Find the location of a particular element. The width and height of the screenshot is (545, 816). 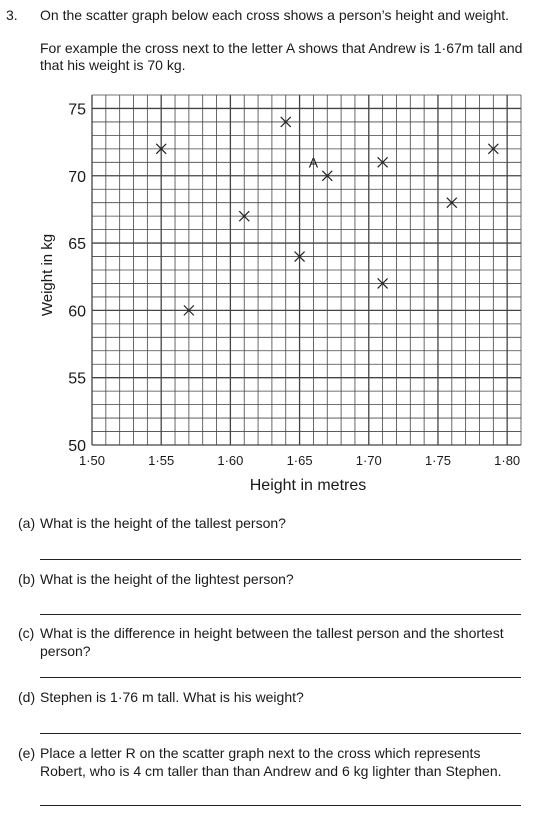

y-tick-label: 70 is located at coordinates (77, 177).